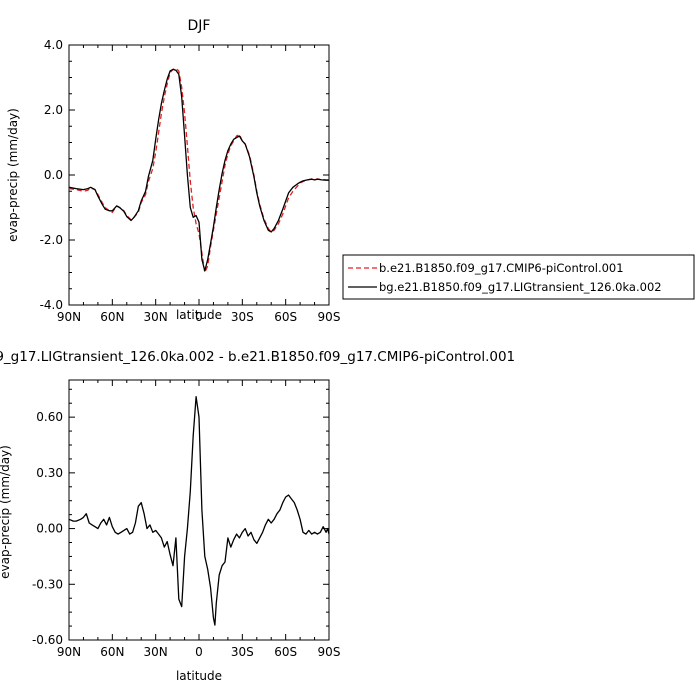 This screenshot has height=700, width=700. Describe the element at coordinates (49, 417) in the screenshot. I see `bottom-y-tick-label: 0.60` at that location.